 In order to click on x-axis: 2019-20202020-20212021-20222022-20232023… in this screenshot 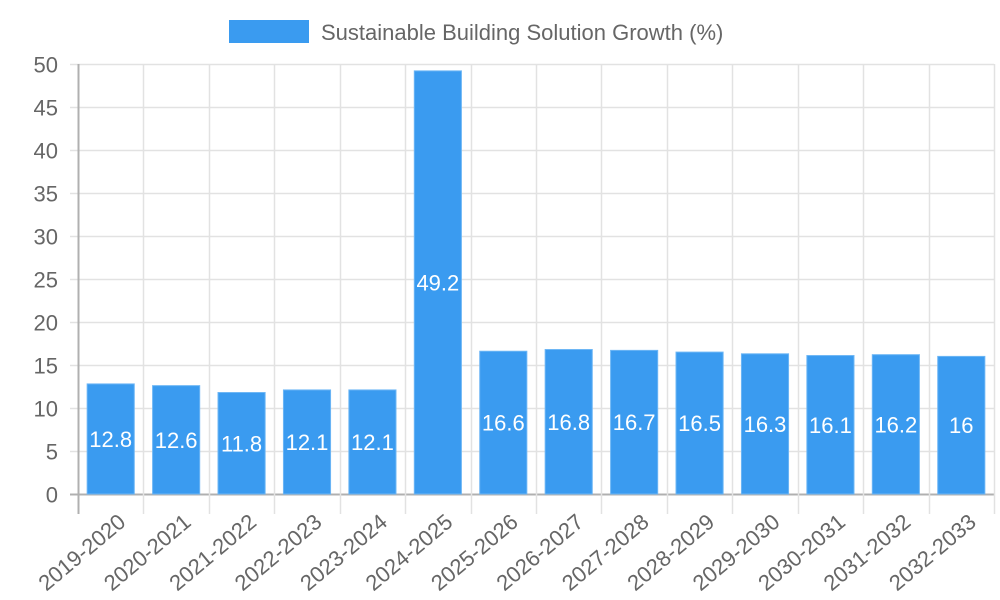, I will do `click(507, 552)`.